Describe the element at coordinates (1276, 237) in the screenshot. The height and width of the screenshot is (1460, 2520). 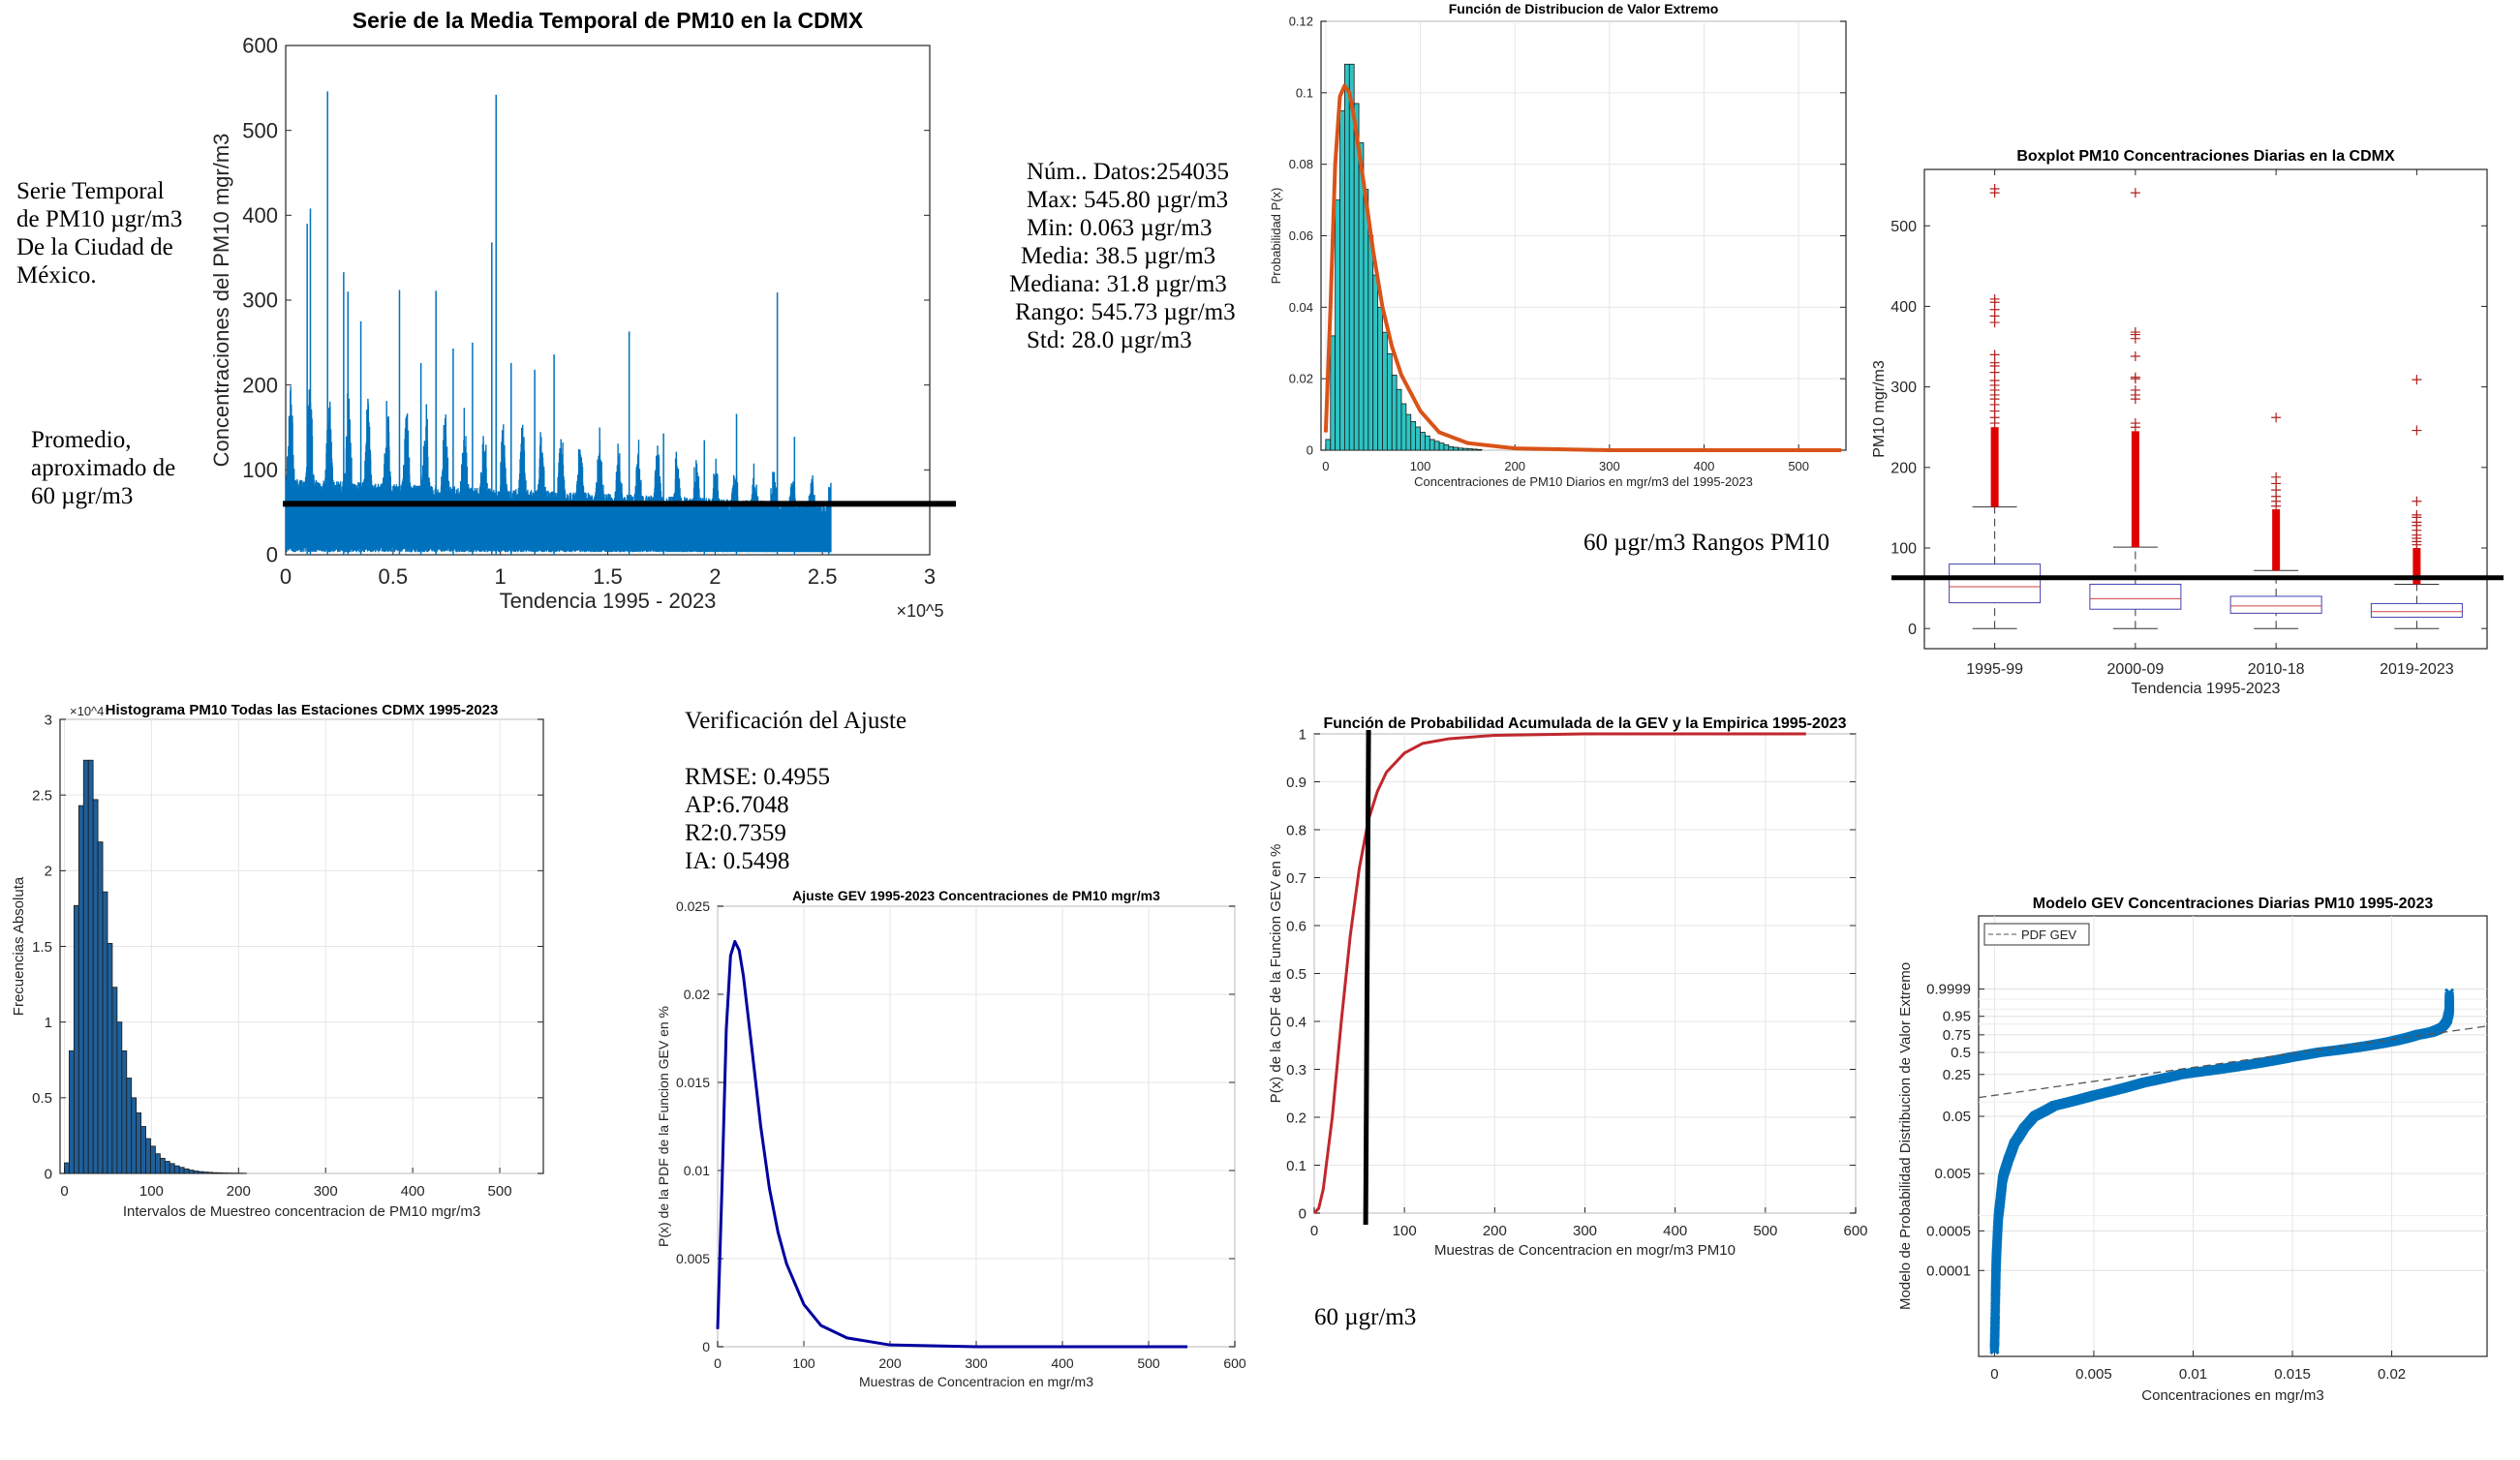
I see `y-axis-label: Probabilidad P(x)` at that location.